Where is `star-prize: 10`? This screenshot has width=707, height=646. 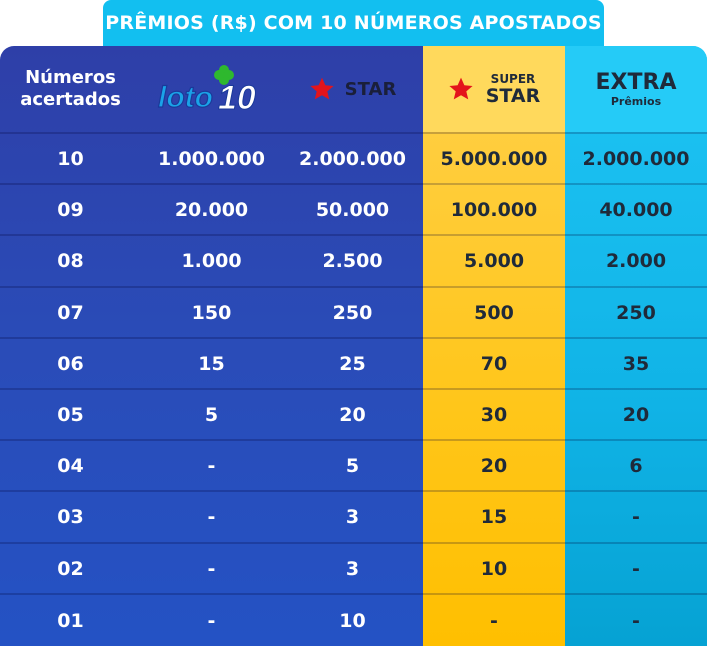 star-prize: 10 is located at coordinates (352, 620).